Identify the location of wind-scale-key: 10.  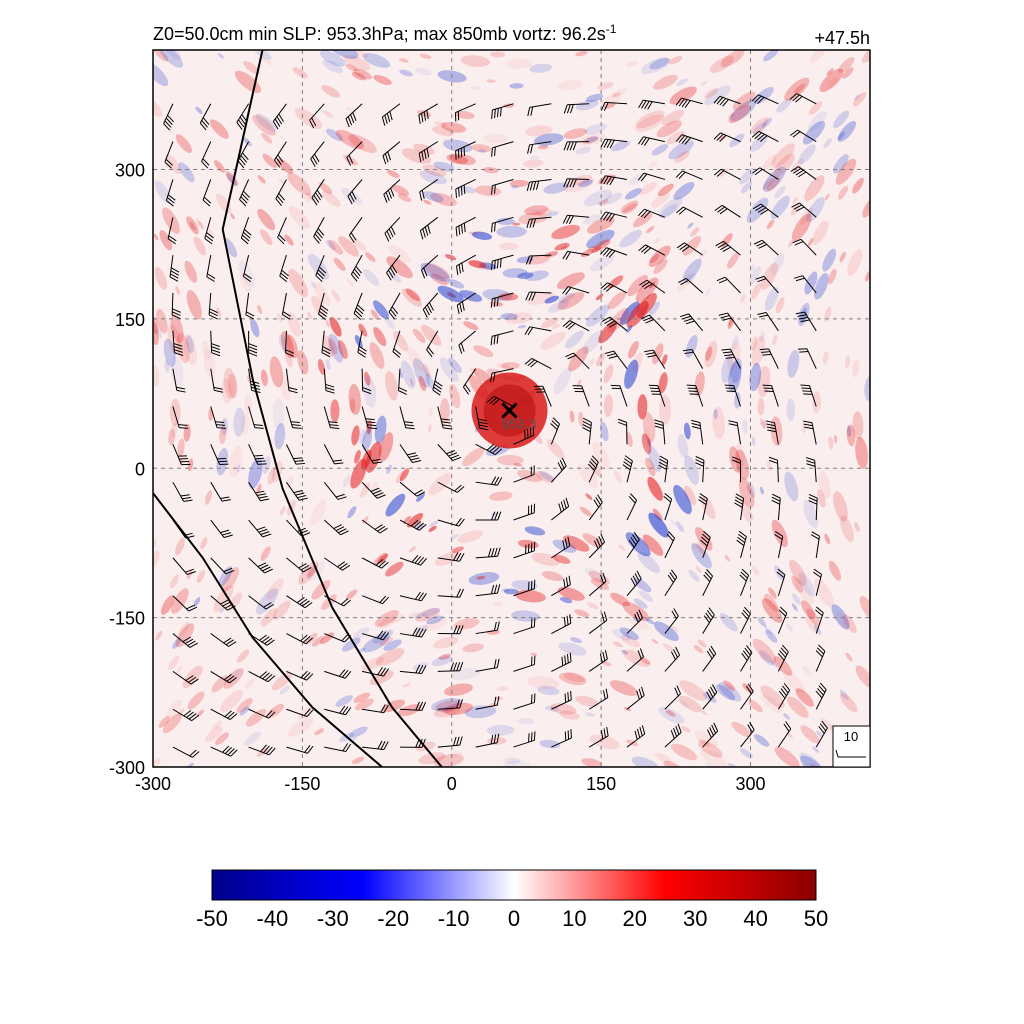
(851, 746).